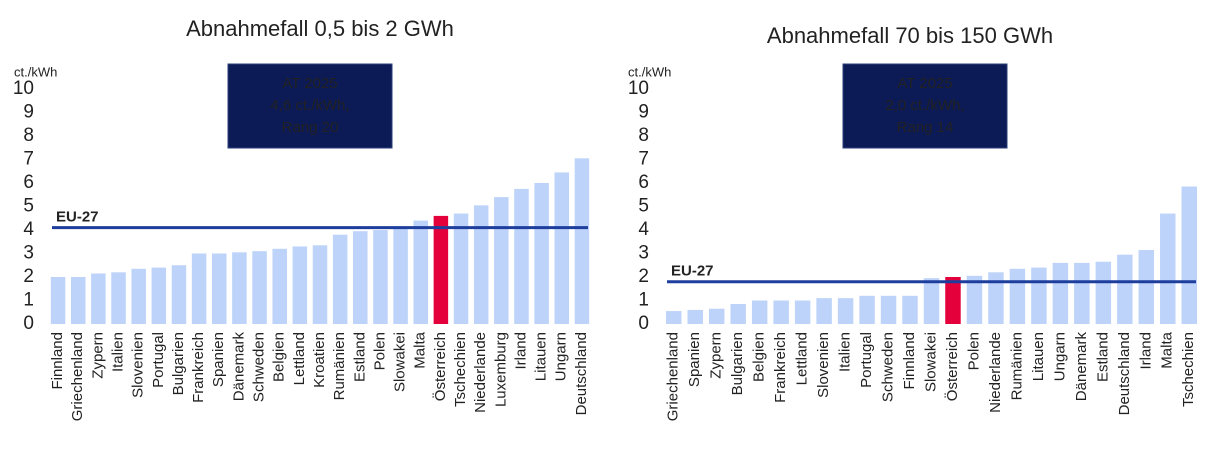 This screenshot has width=1206, height=451. What do you see at coordinates (561, 356) in the screenshot?
I see `x-tick-label: Ungarn` at bounding box center [561, 356].